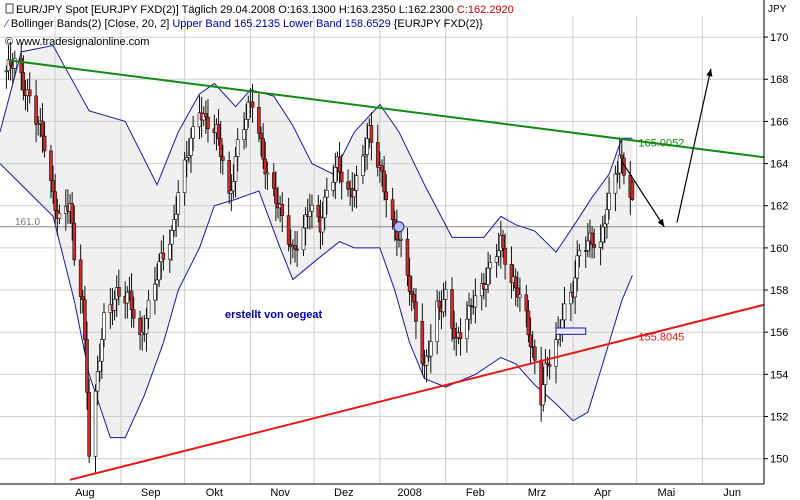 This screenshot has width=800, height=500. I want to click on bollinger-values: Upper Band 165.2135 Lower Band 158.6529, so click(281, 24).